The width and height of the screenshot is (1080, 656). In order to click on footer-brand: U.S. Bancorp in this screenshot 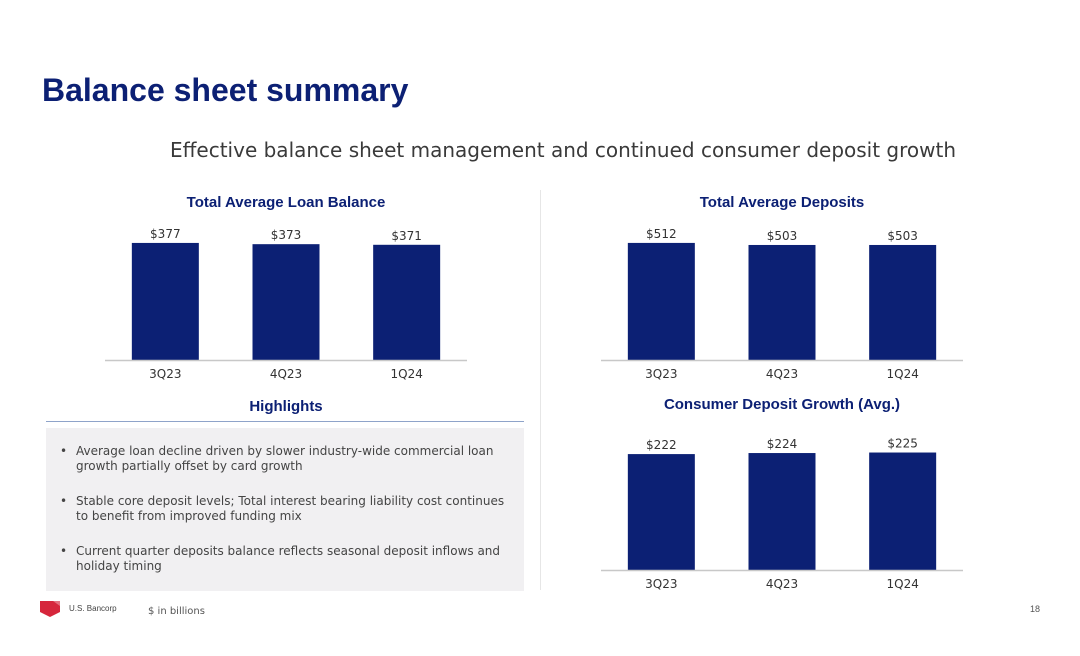, I will do `click(93, 608)`.